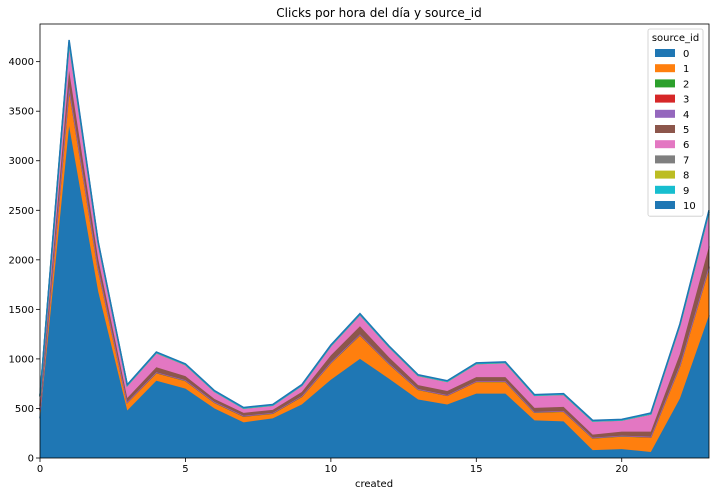 The image size is (719, 496). Describe the element at coordinates (21, 62) in the screenshot. I see `y-tick-label: 4000` at that location.